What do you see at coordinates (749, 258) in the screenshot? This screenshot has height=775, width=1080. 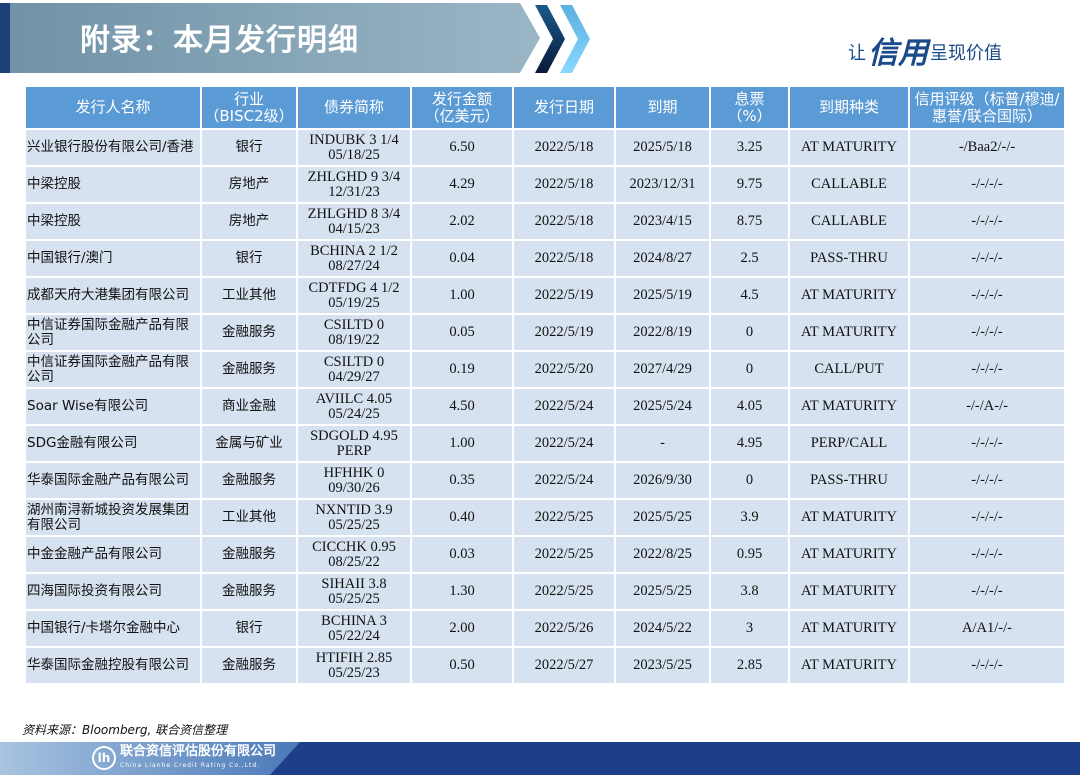 I see `table-cell: 2.5` at bounding box center [749, 258].